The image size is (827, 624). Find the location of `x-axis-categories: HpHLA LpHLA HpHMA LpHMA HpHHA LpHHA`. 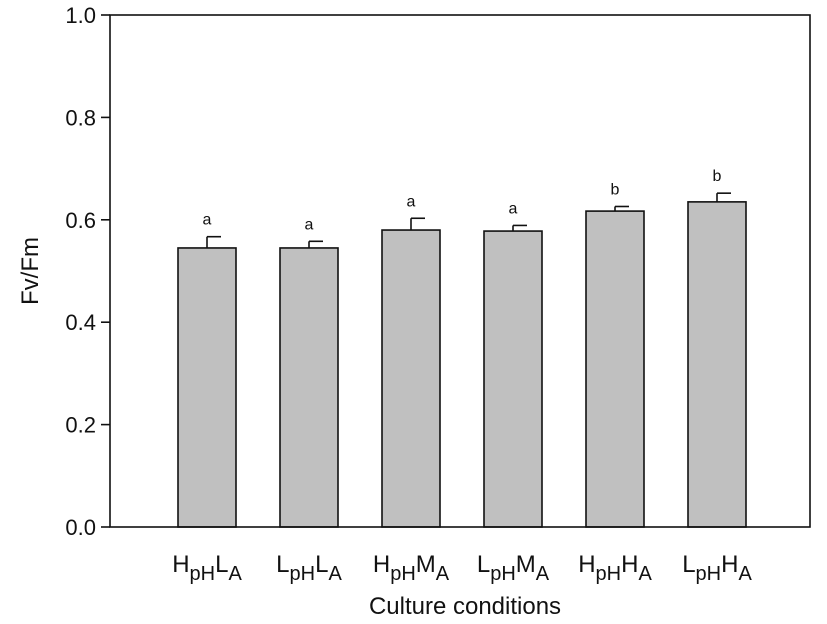

x-axis-categories: HpHLA LpHLA HpHMA LpHMA HpHHA LpHHA is located at coordinates (462, 568).